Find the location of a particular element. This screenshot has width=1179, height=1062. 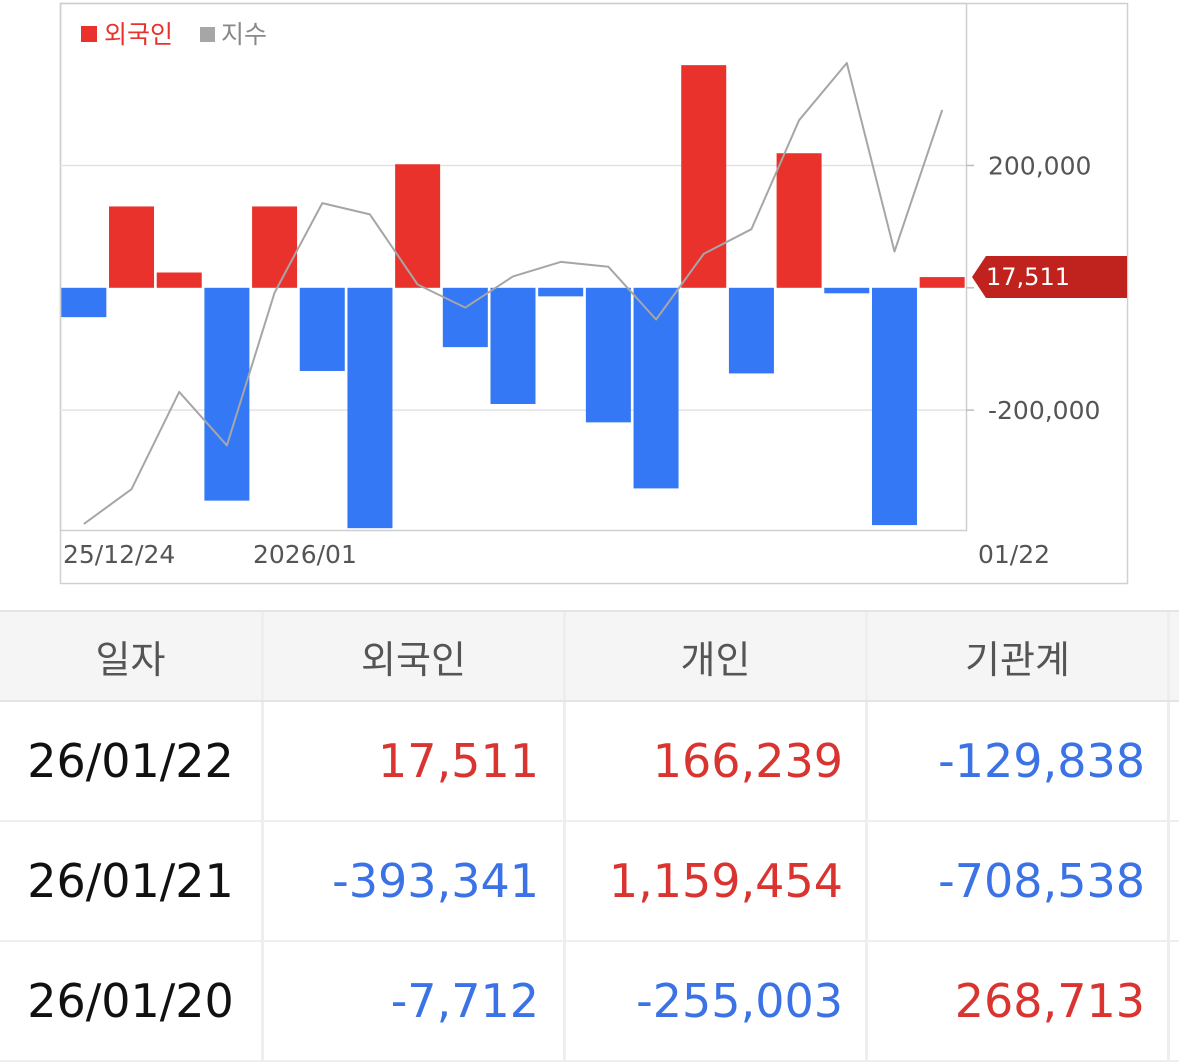

legend-label-index: 지수 is located at coordinates (244, 34).